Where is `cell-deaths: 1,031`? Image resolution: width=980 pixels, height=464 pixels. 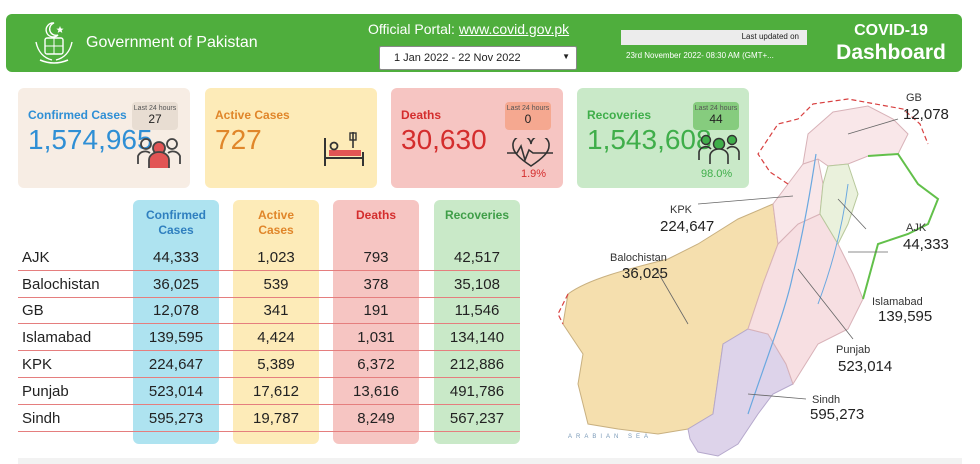
cell-deaths: 1,031 is located at coordinates (376, 337).